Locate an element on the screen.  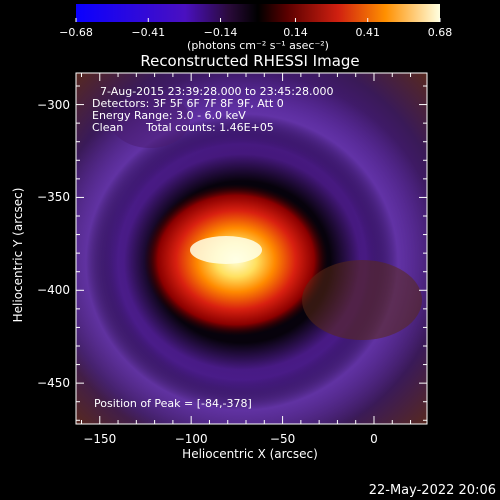
detectors-label: Detectors: 3F 5F 6F 7F 8F 9F, Att 0 is located at coordinates (188, 103).